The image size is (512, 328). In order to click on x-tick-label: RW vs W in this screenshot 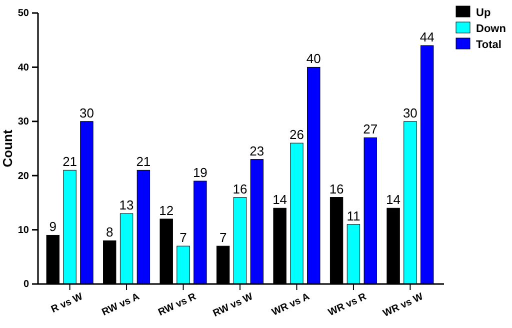, I will do `click(233, 305)`.